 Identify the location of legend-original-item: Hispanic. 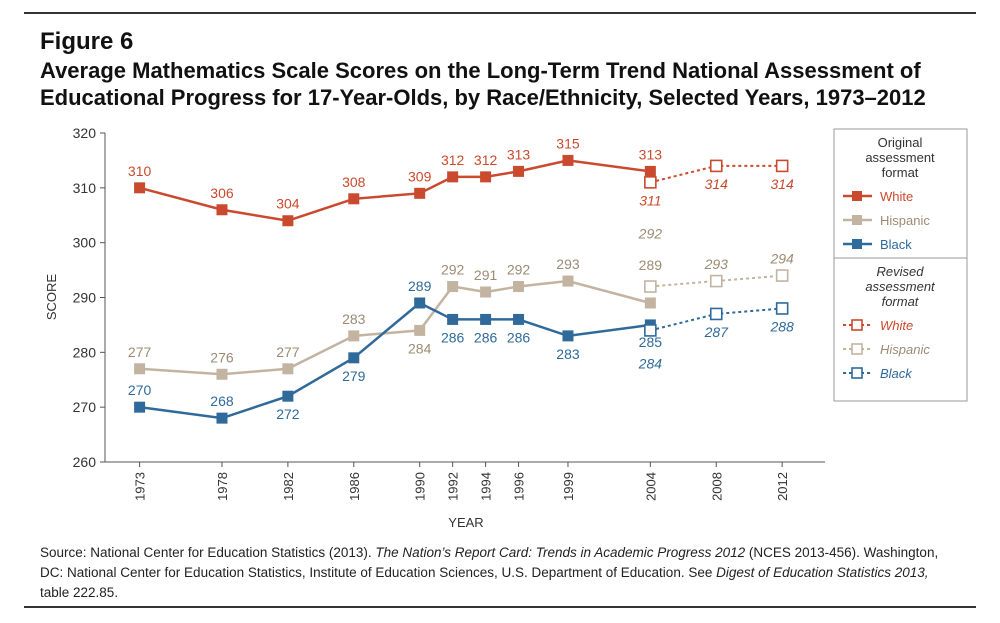
(905, 220).